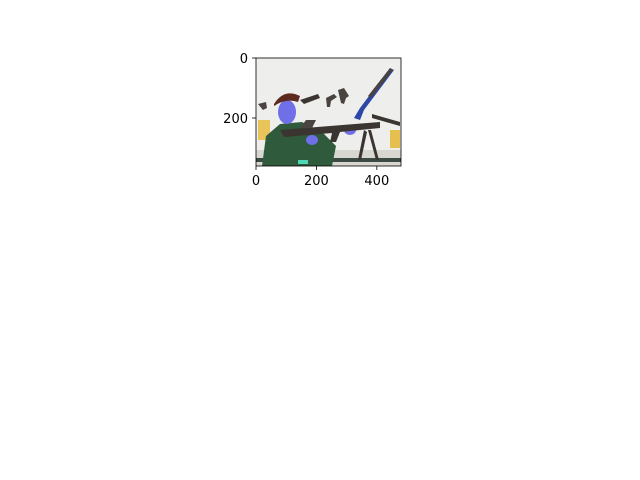  What do you see at coordinates (287, 112) in the screenshot?
I see `person-face` at bounding box center [287, 112].